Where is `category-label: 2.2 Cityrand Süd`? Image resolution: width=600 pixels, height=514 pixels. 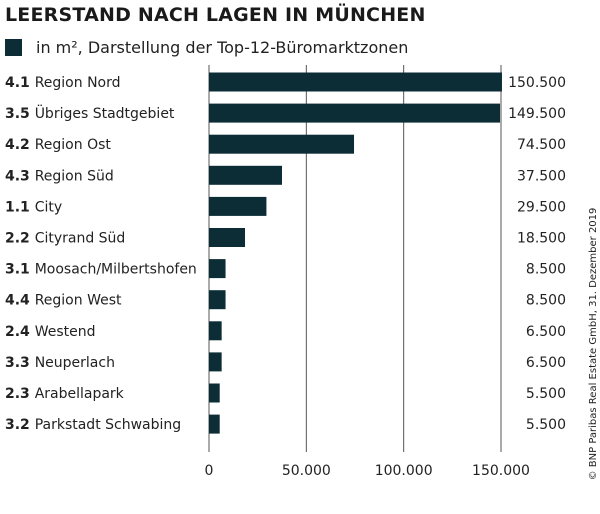
category-label: 2.2 Cityrand Süd is located at coordinates (65, 239).